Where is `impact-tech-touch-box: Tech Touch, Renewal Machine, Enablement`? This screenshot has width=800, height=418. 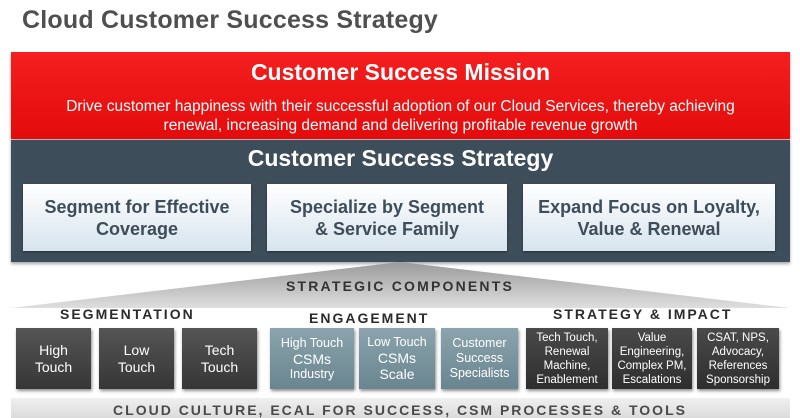 impact-tech-touch-box: Tech Touch, Renewal Machine, Enablement is located at coordinates (567, 358).